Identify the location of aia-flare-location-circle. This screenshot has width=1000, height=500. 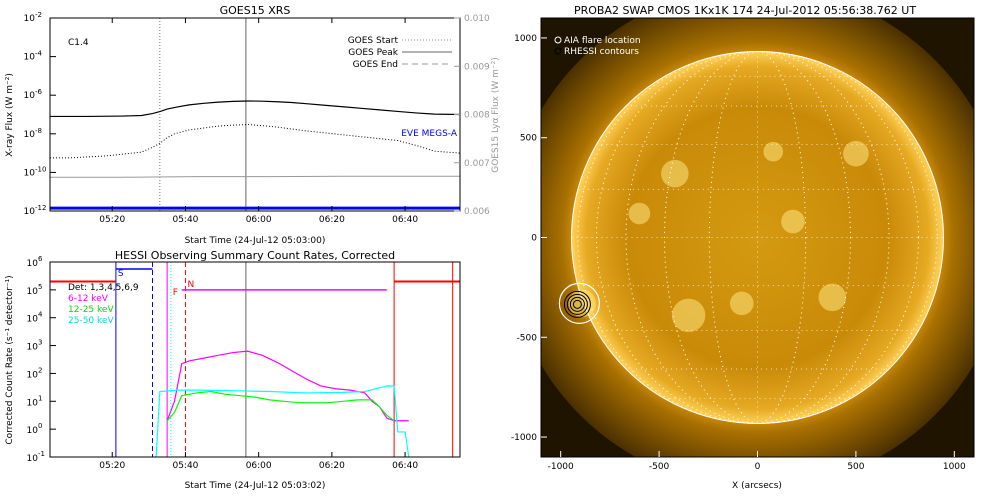
(579, 303).